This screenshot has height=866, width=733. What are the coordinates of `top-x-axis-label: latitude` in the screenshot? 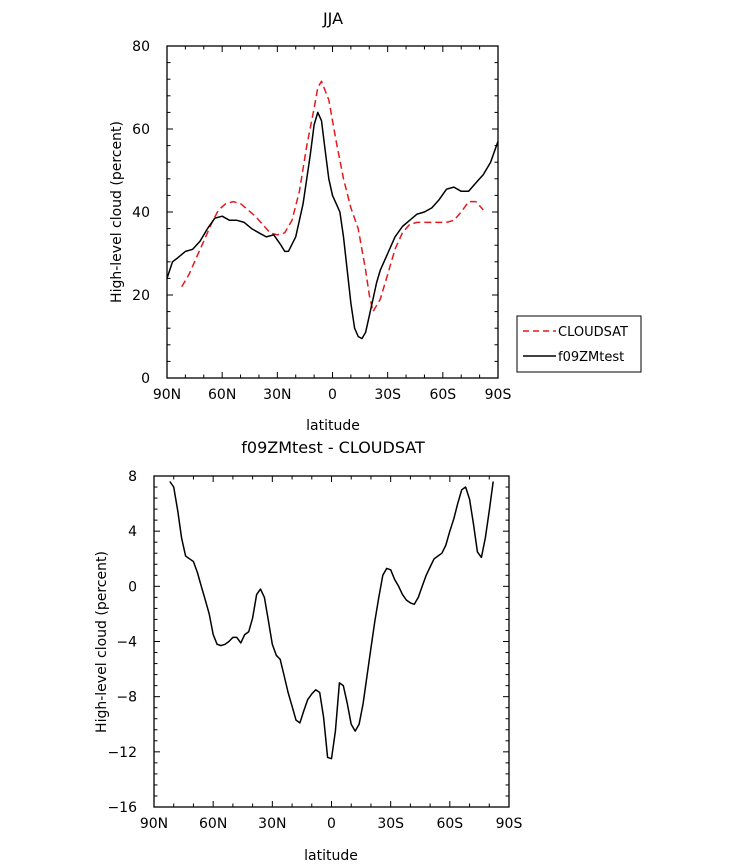 It's located at (333, 426).